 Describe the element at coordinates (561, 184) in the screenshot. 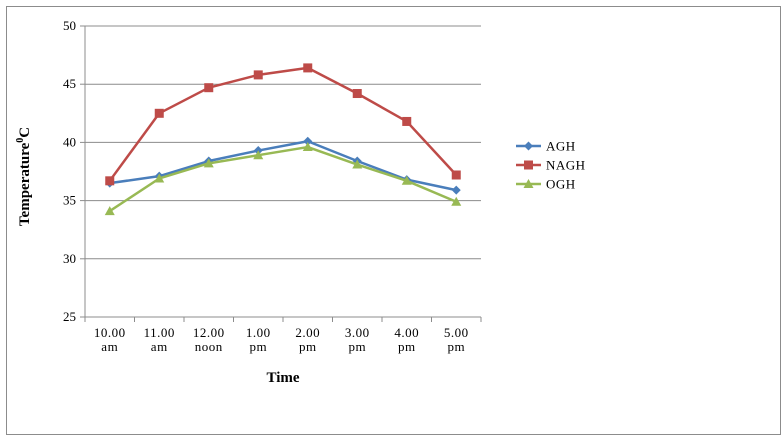

I see `legend-label: OGH` at that location.